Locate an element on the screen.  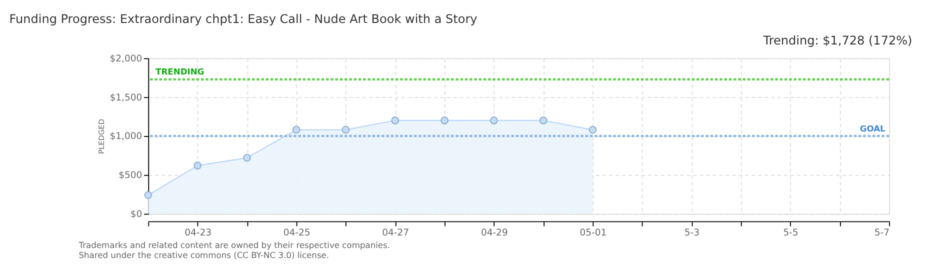
y-tick-label: $500 is located at coordinates (130, 176).